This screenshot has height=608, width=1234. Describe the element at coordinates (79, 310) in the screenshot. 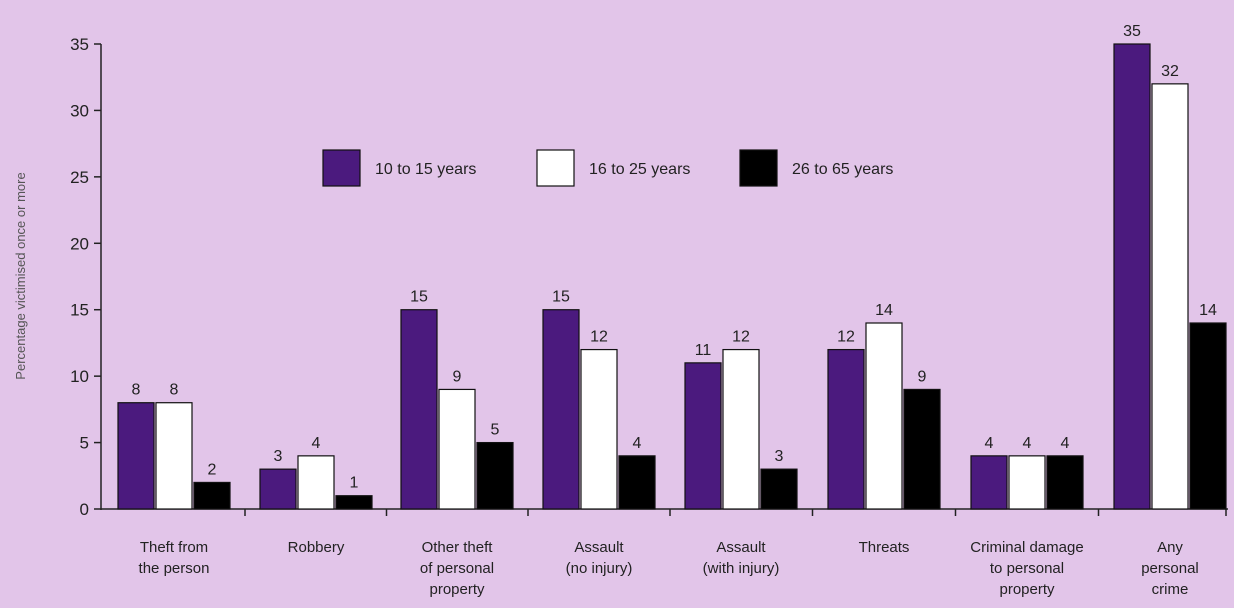

I see `y-tick-label: 15` at that location.